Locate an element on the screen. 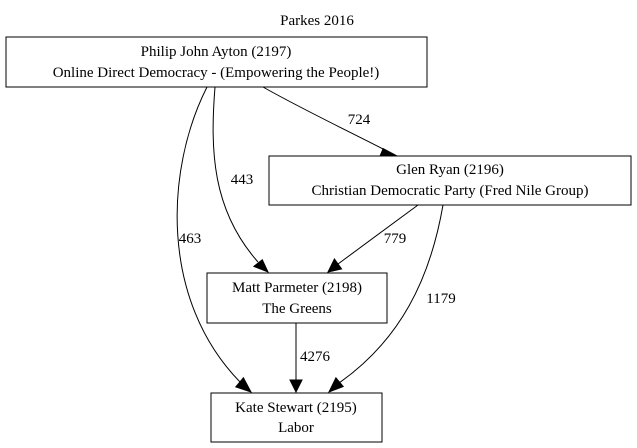 The image size is (637, 448). edge-ayton-to-parmeter-line is located at coordinates (235, 174).